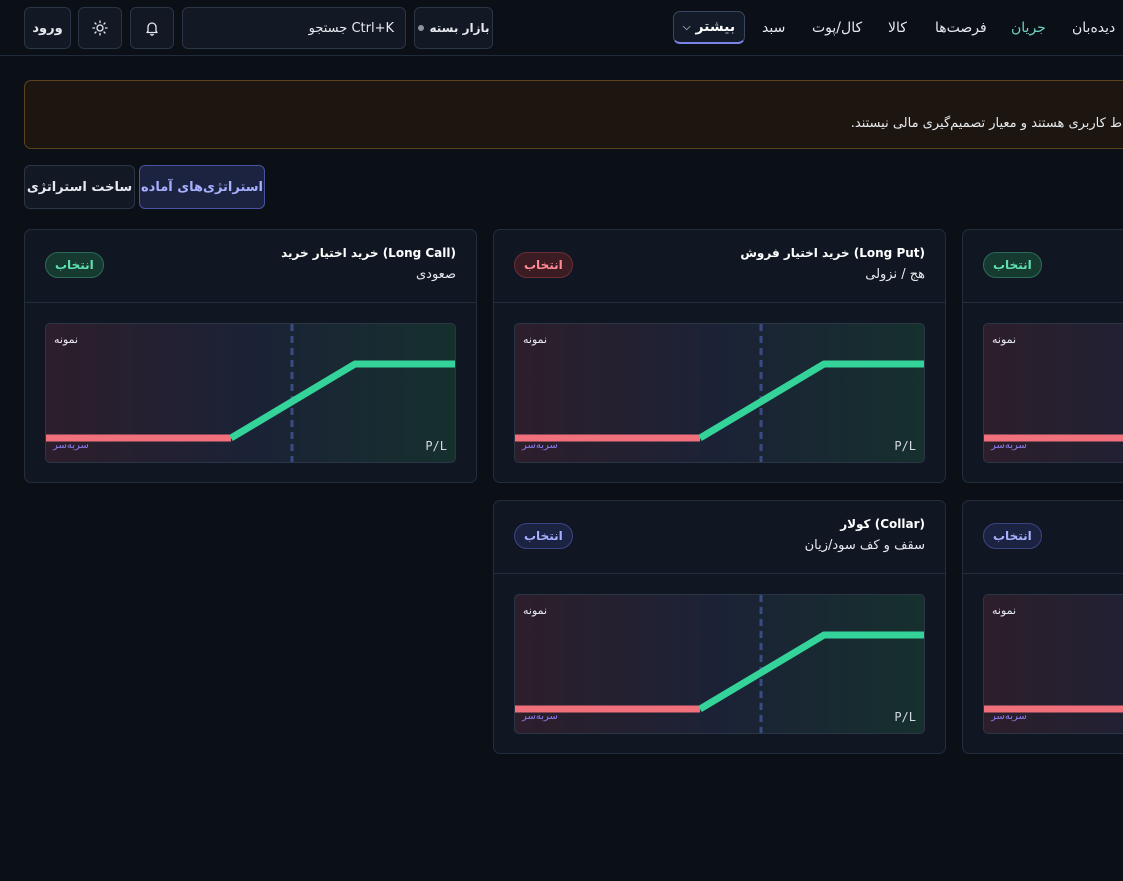 This screenshot has width=1123, height=881. I want to click on notifications-button, so click(152, 28).